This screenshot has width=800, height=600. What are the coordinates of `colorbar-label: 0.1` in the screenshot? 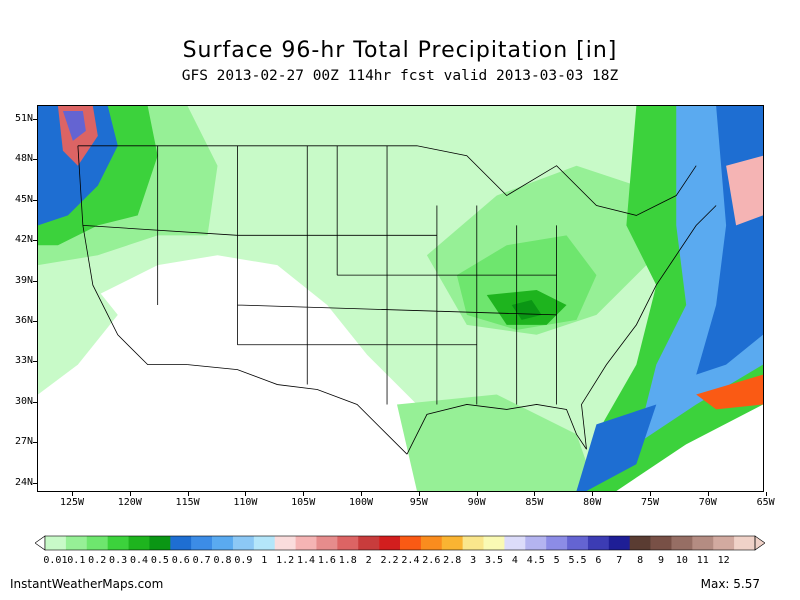 It's located at (76, 560).